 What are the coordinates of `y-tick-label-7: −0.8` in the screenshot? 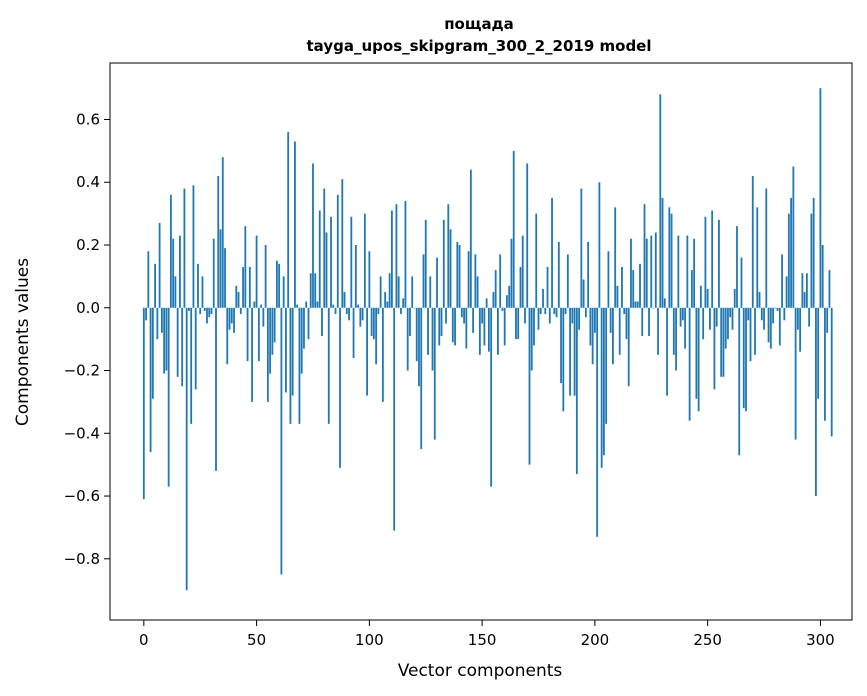 It's located at (82, 559).